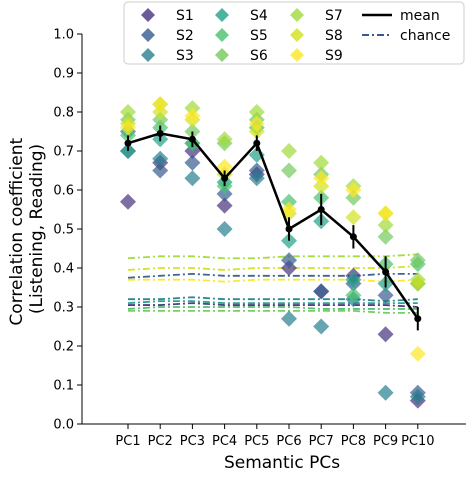  Describe the element at coordinates (224, 139) in the screenshot. I see `point-s7-pc4` at that location.